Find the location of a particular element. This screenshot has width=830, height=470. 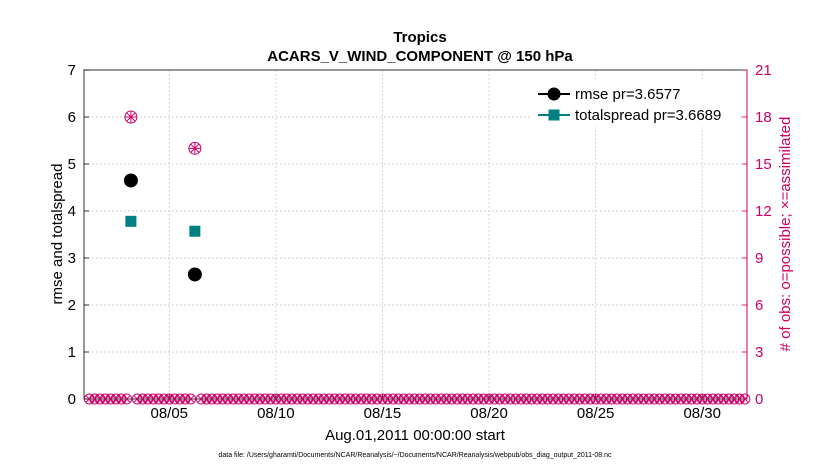

y-axis-left-label: rmse and totalspread is located at coordinates (57, 234).